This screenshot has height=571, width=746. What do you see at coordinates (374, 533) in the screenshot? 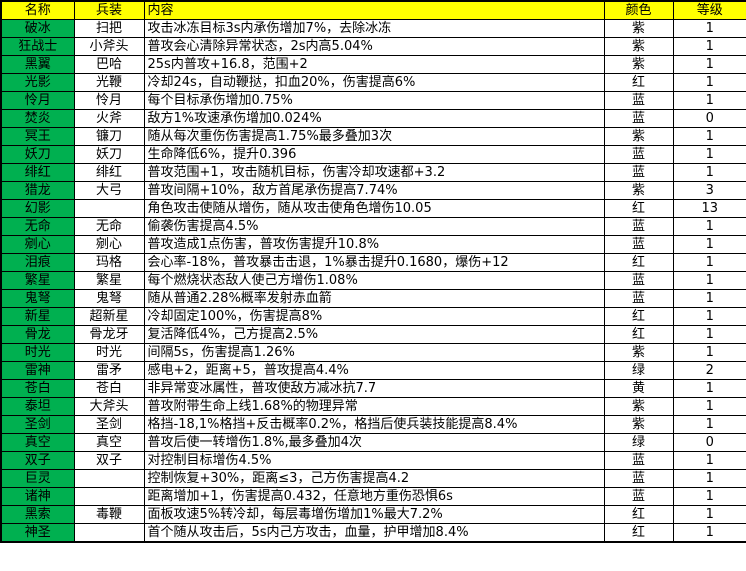
I see `content-cell: 首个随从攻击后，5s内己方攻击，血量，护甲增加8.4%` at bounding box center [374, 533].